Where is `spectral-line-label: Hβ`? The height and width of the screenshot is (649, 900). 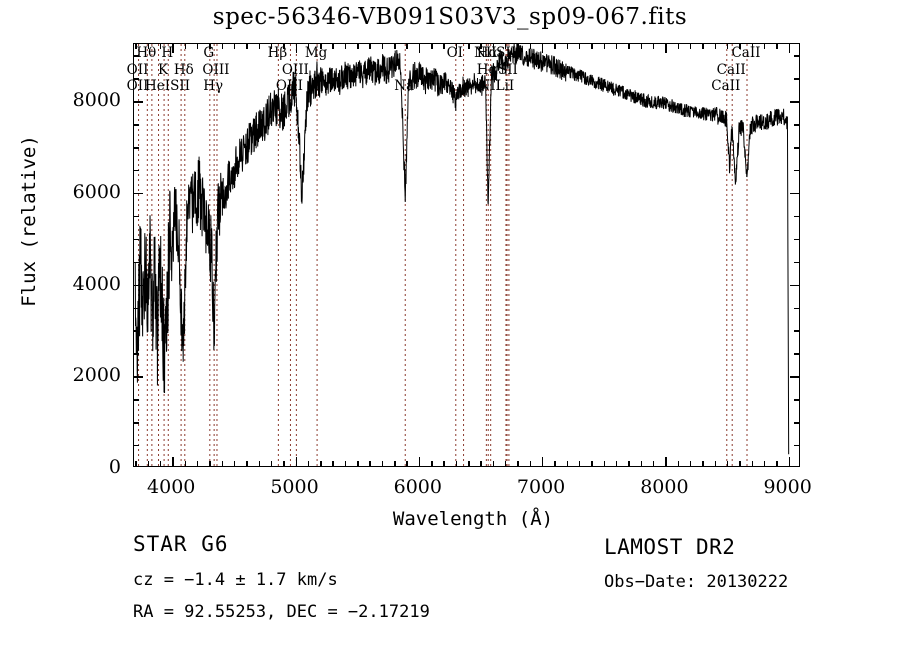 spectral-line-label: Hβ is located at coordinates (277, 53).